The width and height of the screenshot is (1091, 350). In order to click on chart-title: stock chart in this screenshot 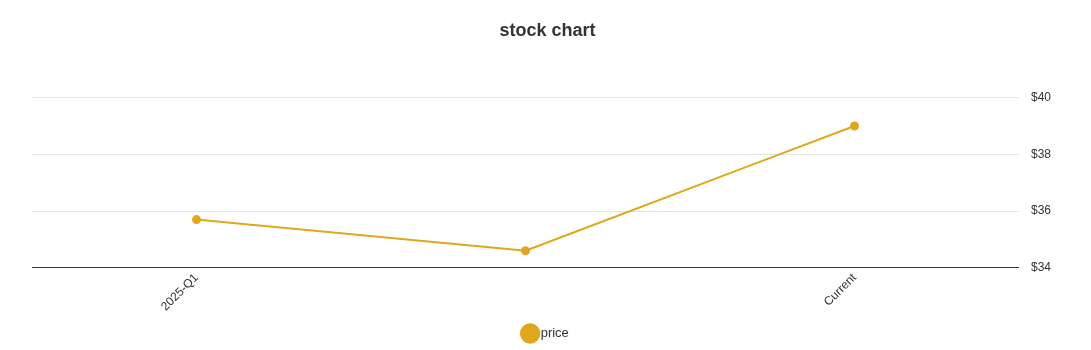, I will do `click(547, 29)`.